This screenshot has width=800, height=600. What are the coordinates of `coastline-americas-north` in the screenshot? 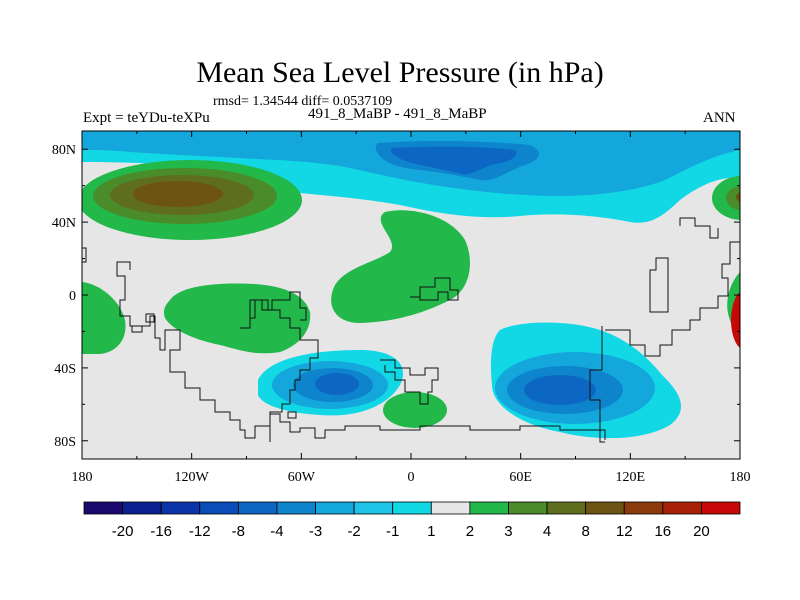 It's located at (278, 306).